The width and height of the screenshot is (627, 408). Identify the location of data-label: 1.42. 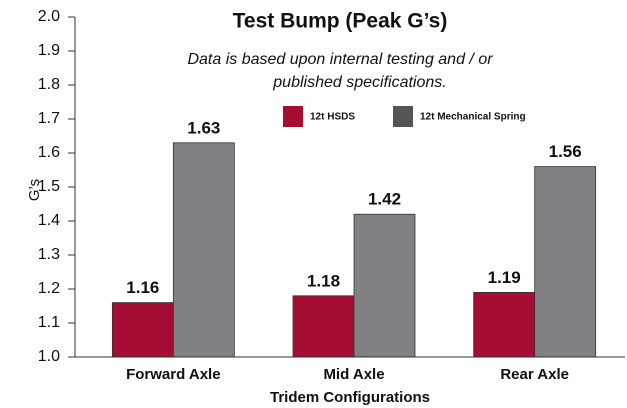
(384, 199).